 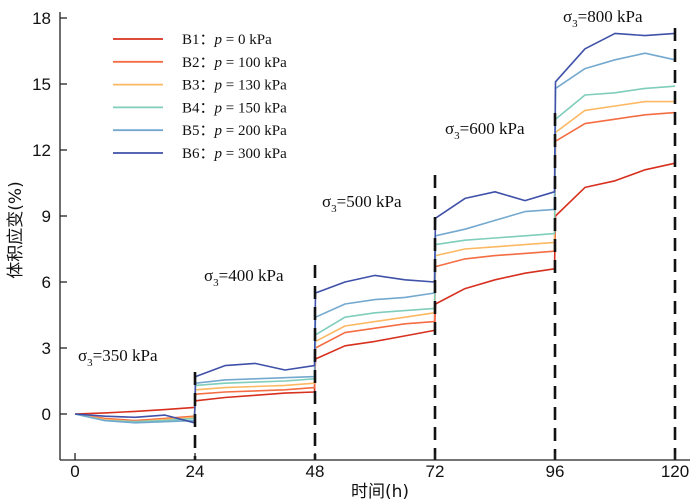 What do you see at coordinates (191, 40) in the screenshot?
I see `legend-series-id: B1` at bounding box center [191, 40].